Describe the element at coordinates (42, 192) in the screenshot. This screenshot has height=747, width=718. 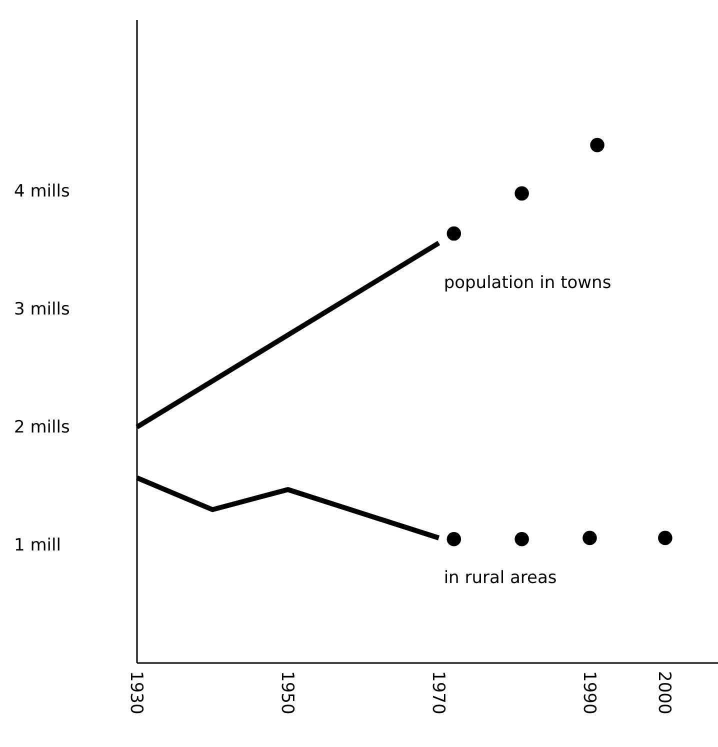
I see `y-tick-label: 4 mills` at that location.